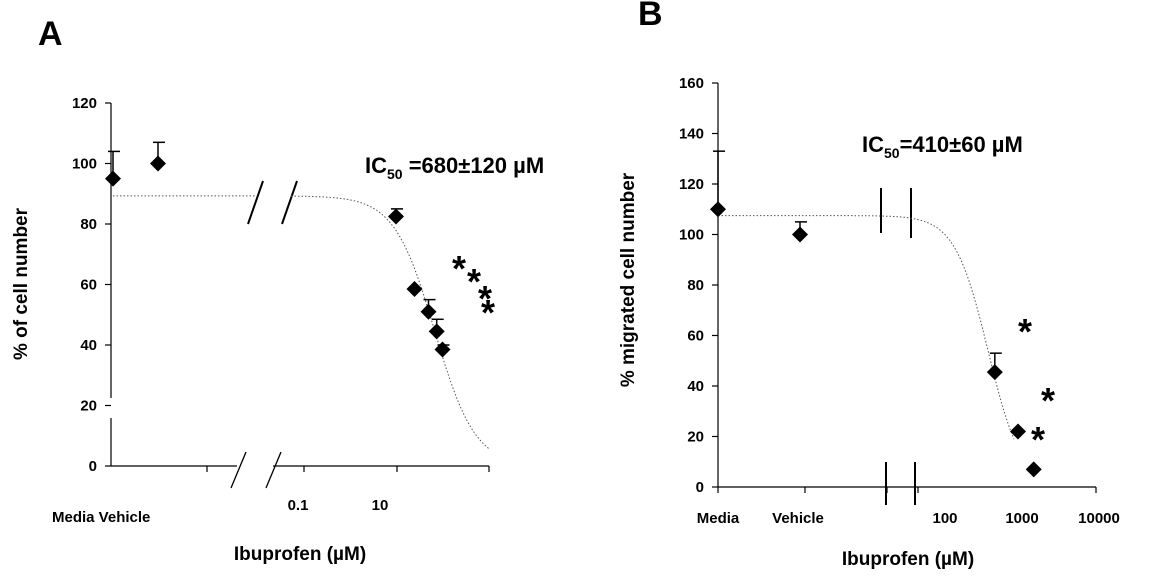 The height and width of the screenshot is (577, 1161). I want to click on y-tick-label-b-7: 140, so click(691, 134).